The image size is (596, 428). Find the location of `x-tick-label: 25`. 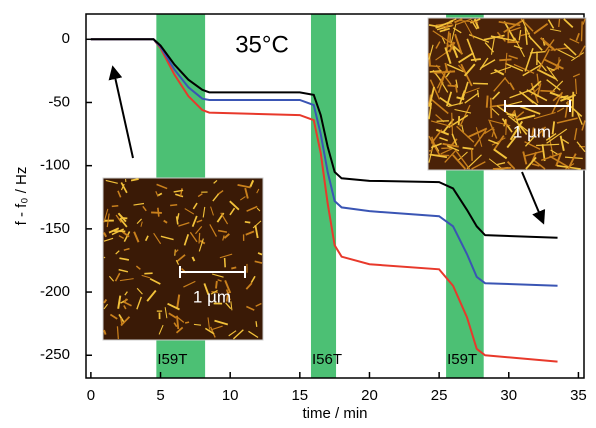

x-tick-label: 25 is located at coordinates (439, 395).